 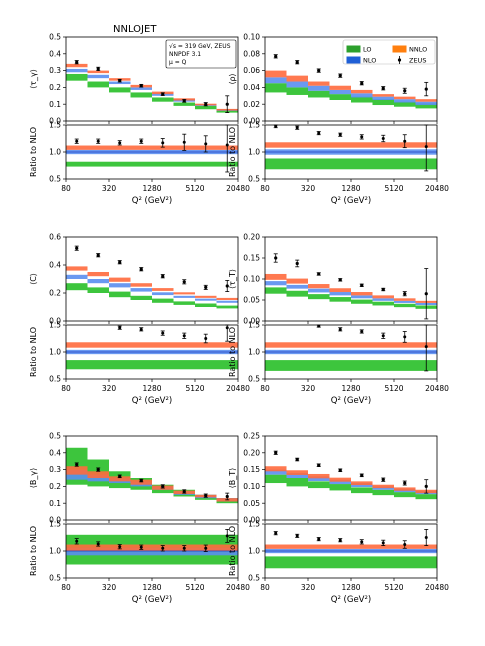 What do you see at coordinates (55, 104) in the screenshot?
I see `ytick-label: 0.1` at bounding box center [55, 104].